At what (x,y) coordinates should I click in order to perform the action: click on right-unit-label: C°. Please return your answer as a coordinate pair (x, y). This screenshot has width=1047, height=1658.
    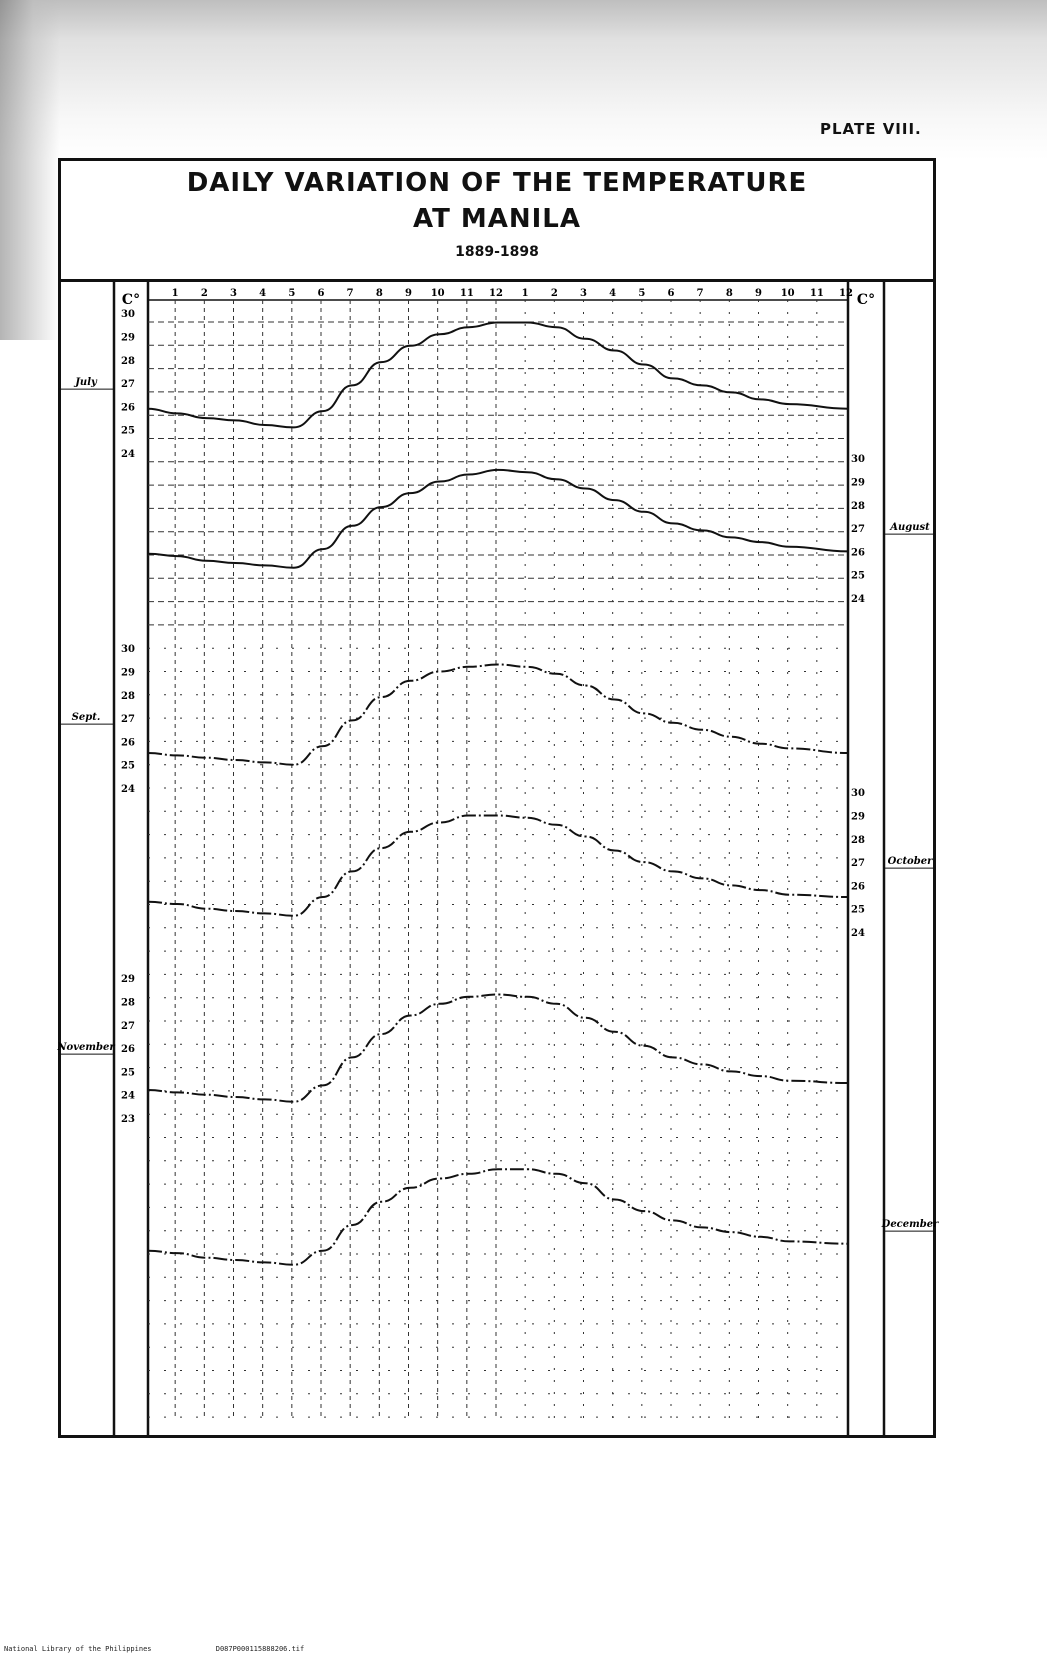
    Looking at the image, I should click on (866, 300).